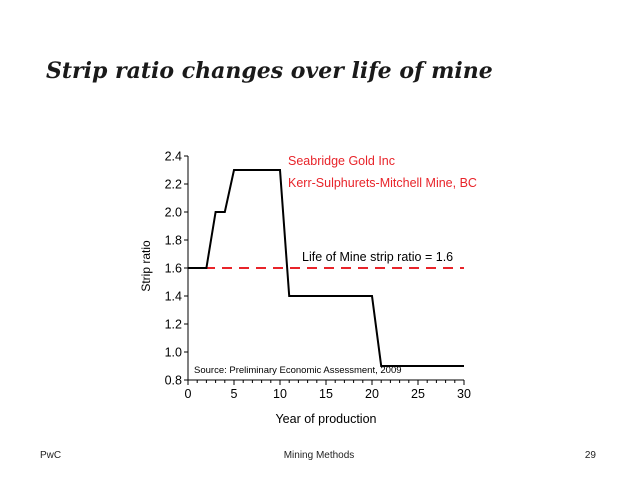  I want to click on reference-line-label: Life of Mine strip ratio = 1.6, so click(377, 257).